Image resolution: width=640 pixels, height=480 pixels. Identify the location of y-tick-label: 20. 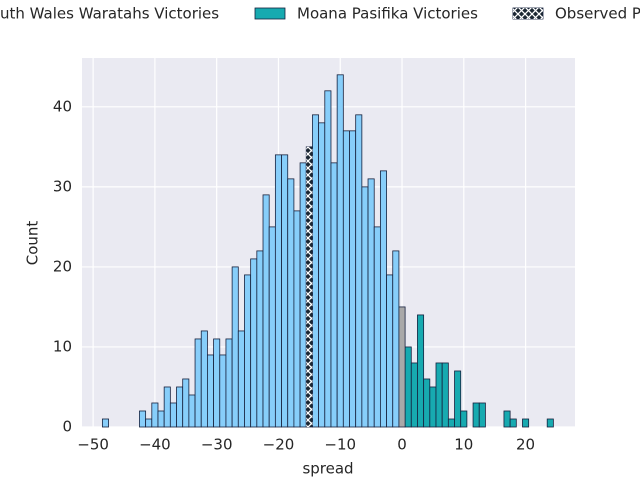
(62, 266).